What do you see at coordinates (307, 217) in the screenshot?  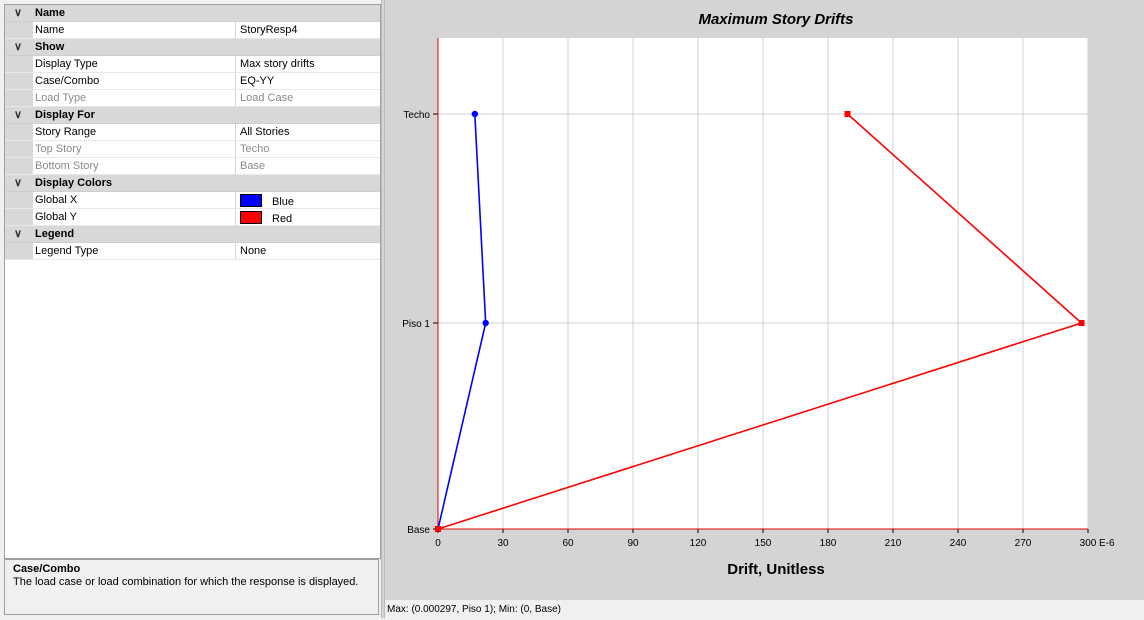 I see `property-value: Red` at bounding box center [307, 217].